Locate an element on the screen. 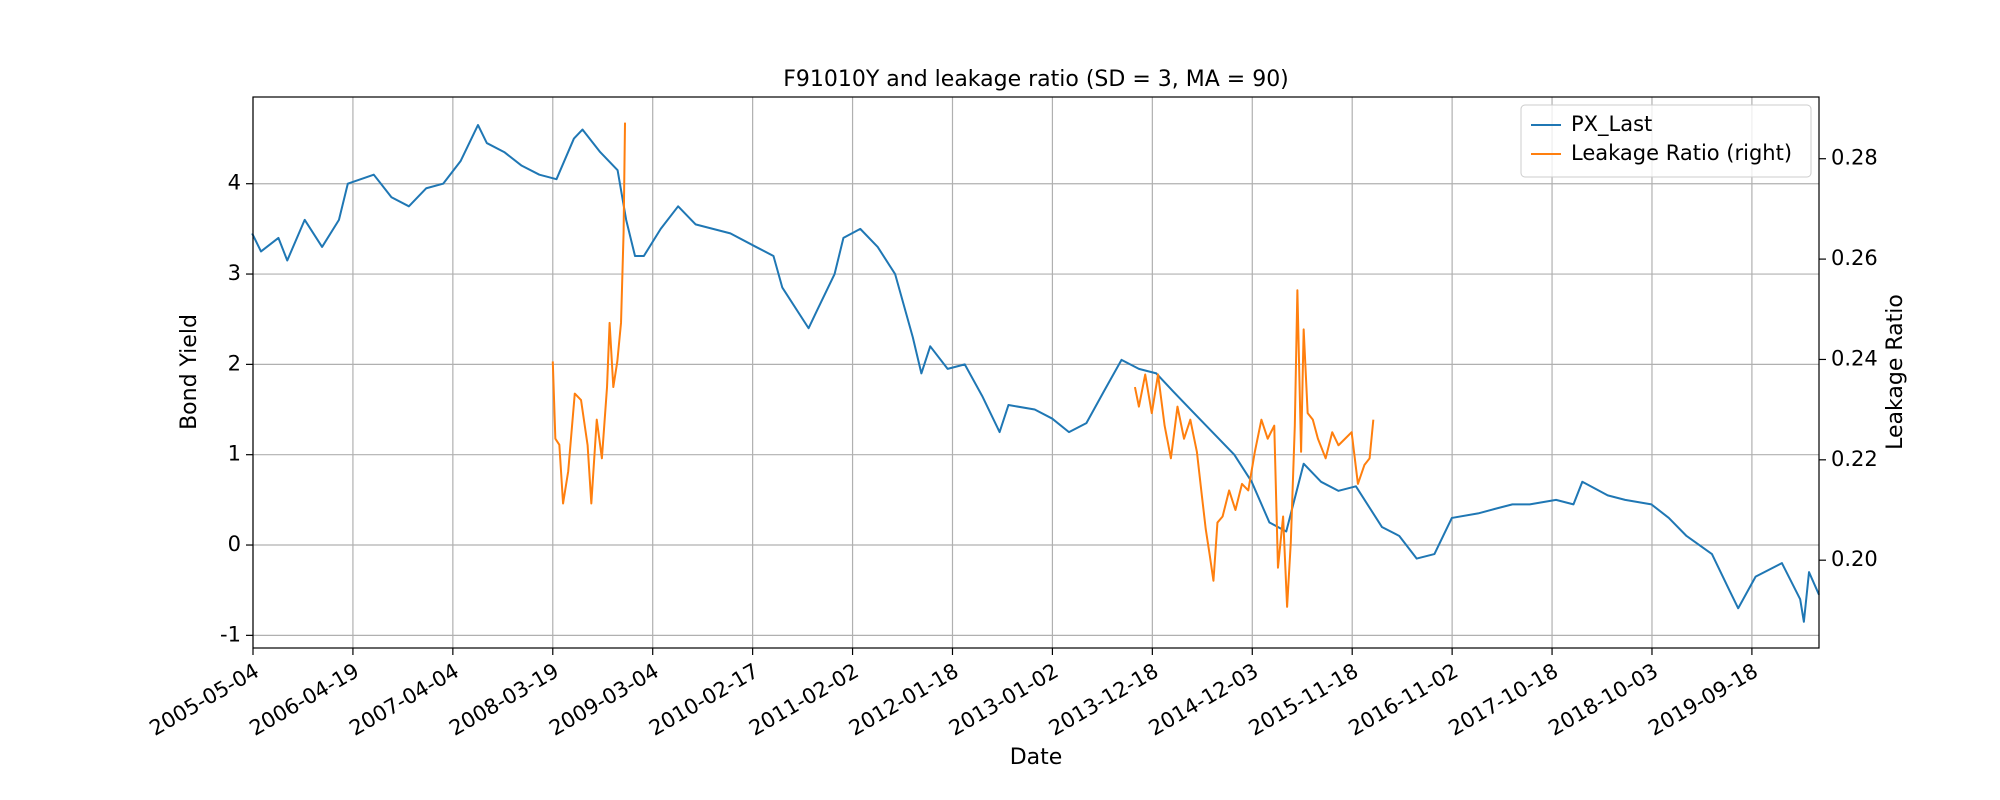 The height and width of the screenshot is (800, 2000). y2-tick-label: 0.20 is located at coordinates (1854, 559).